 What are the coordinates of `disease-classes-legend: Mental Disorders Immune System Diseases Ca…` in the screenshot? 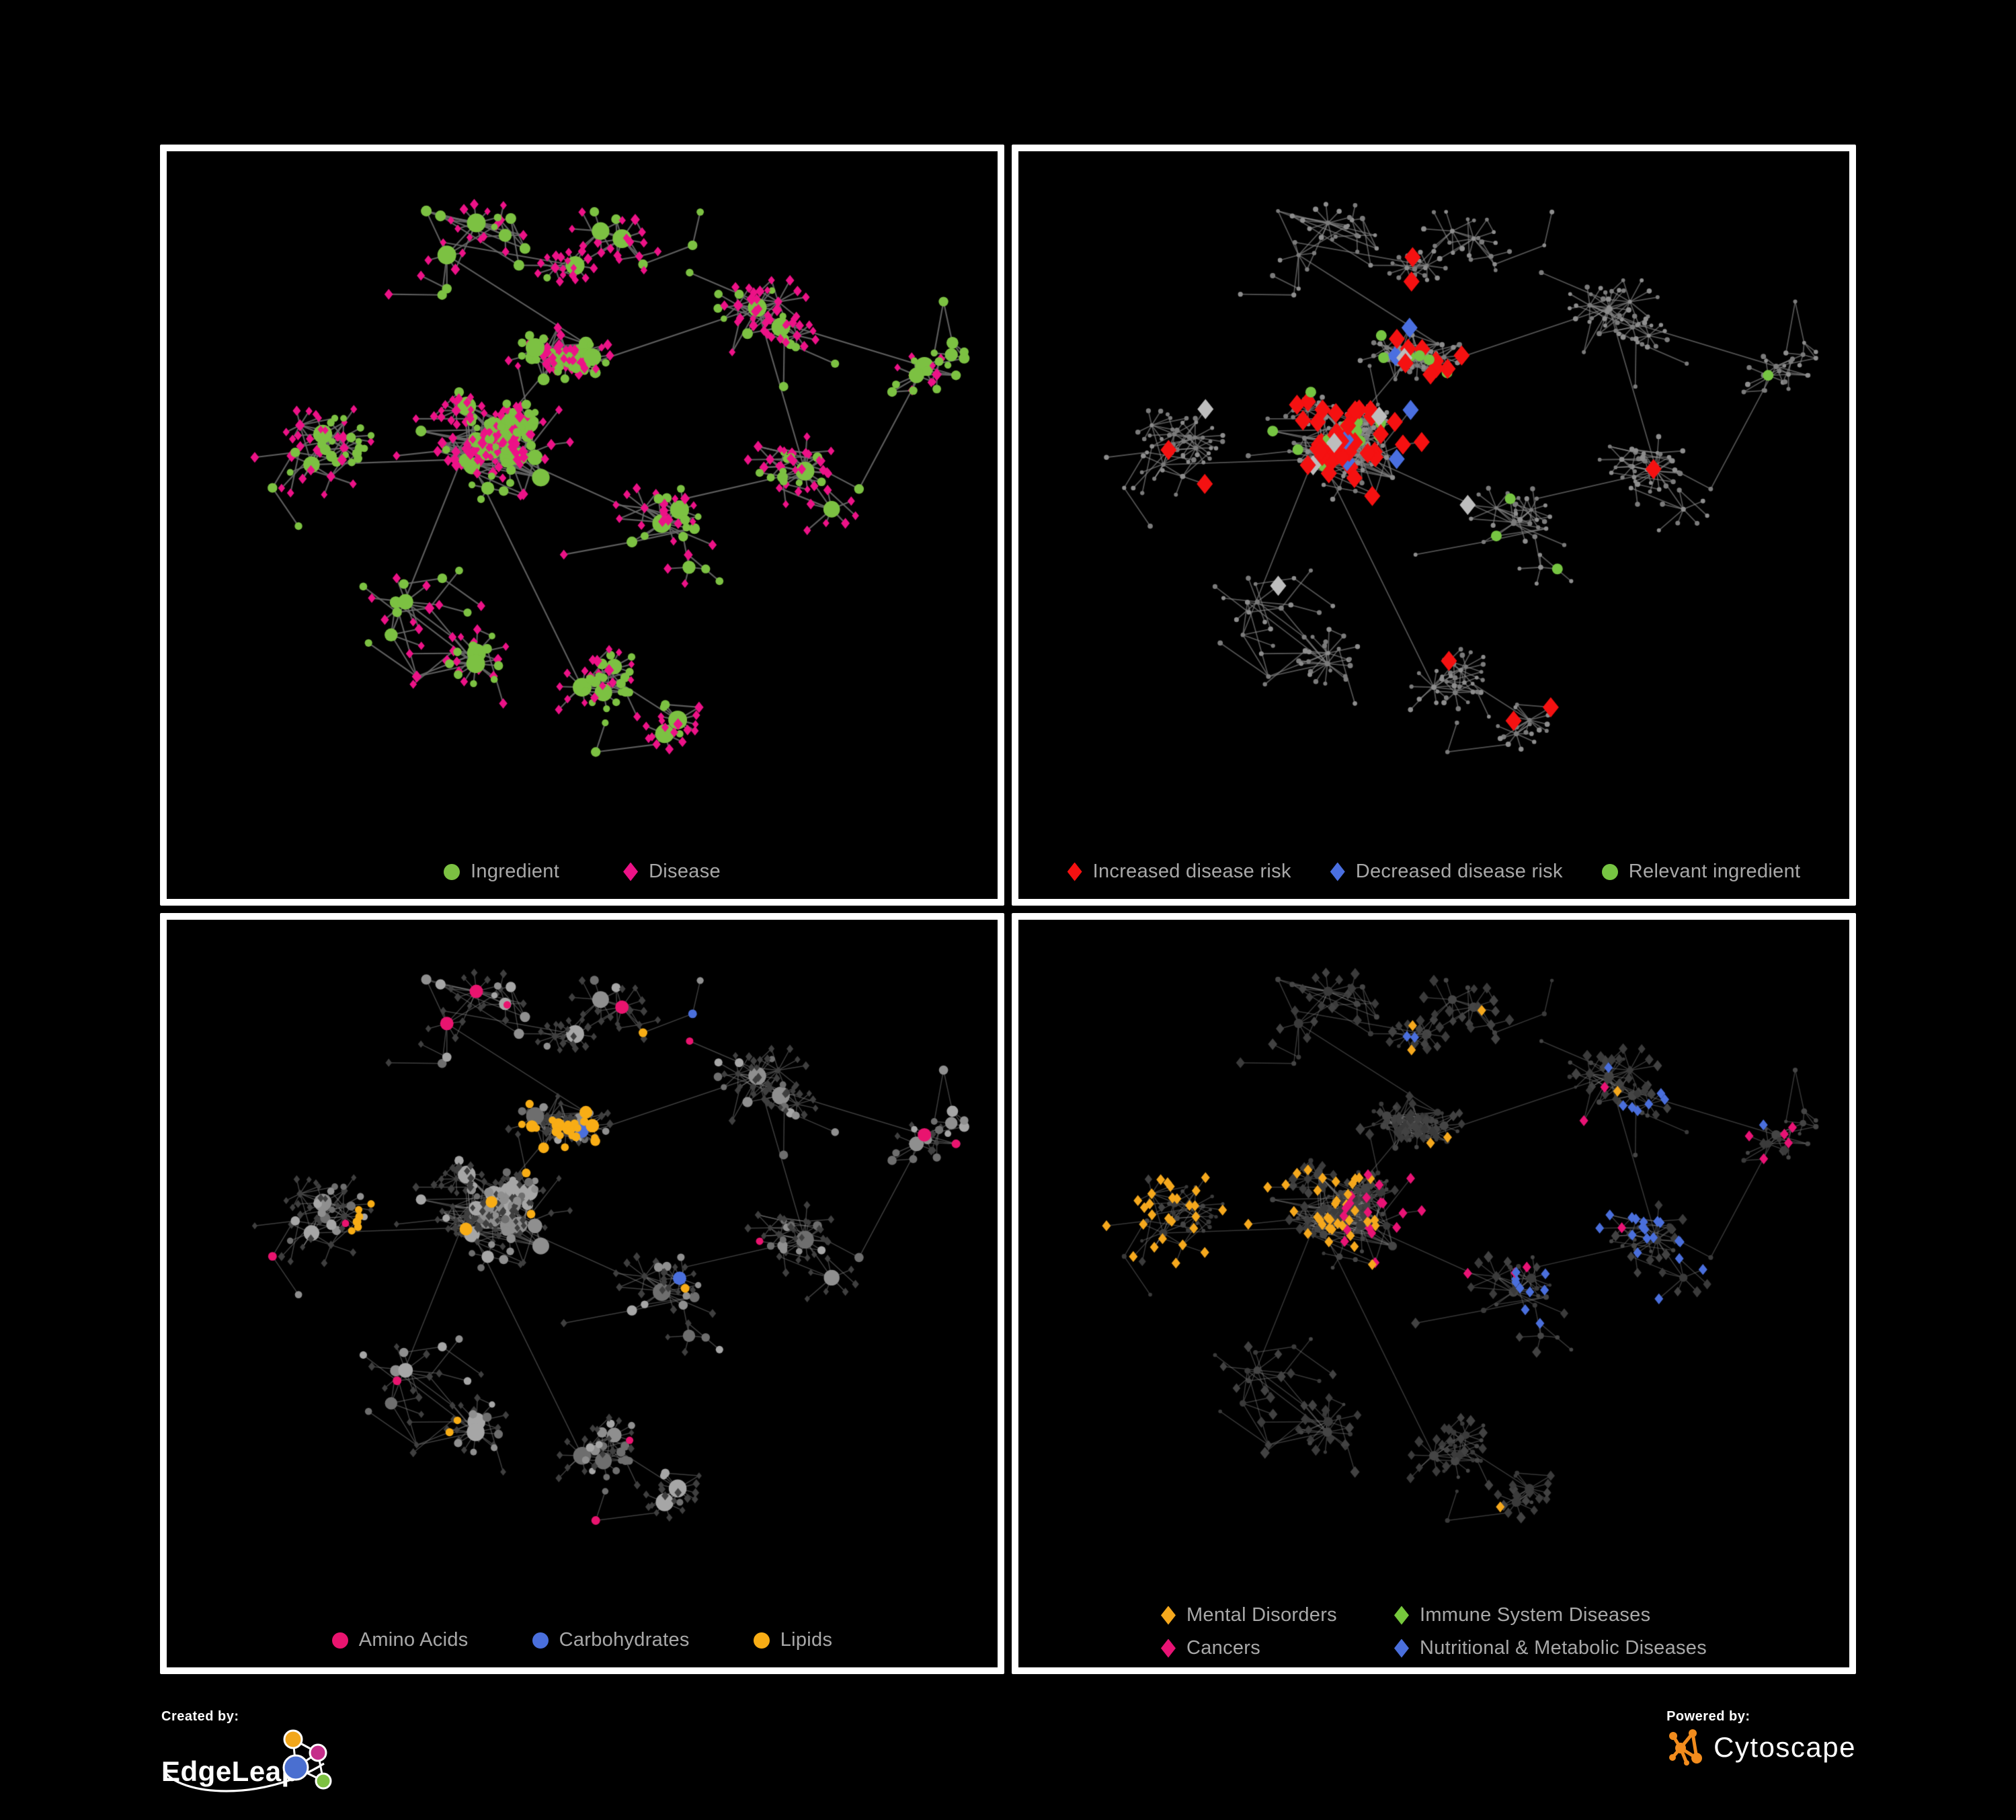 It's located at (1433, 1631).